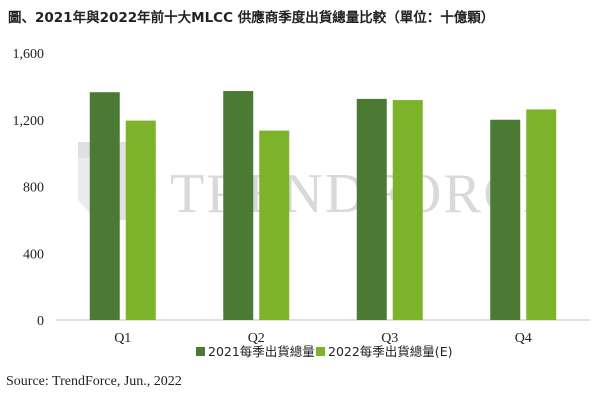 This screenshot has height=400, width=600. What do you see at coordinates (505, 219) in the screenshot?
I see `bar-2021-q4` at bounding box center [505, 219].